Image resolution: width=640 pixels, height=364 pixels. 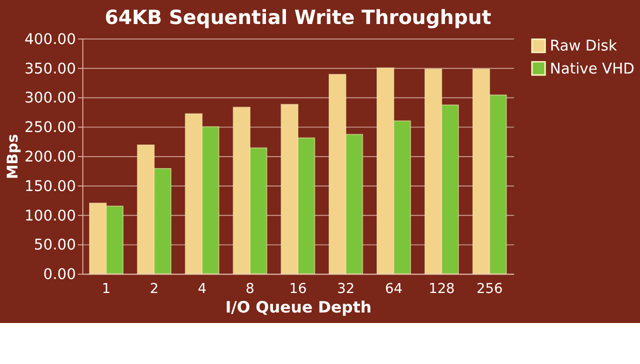 I want to click on x-tick-label: 4, so click(x=202, y=288).